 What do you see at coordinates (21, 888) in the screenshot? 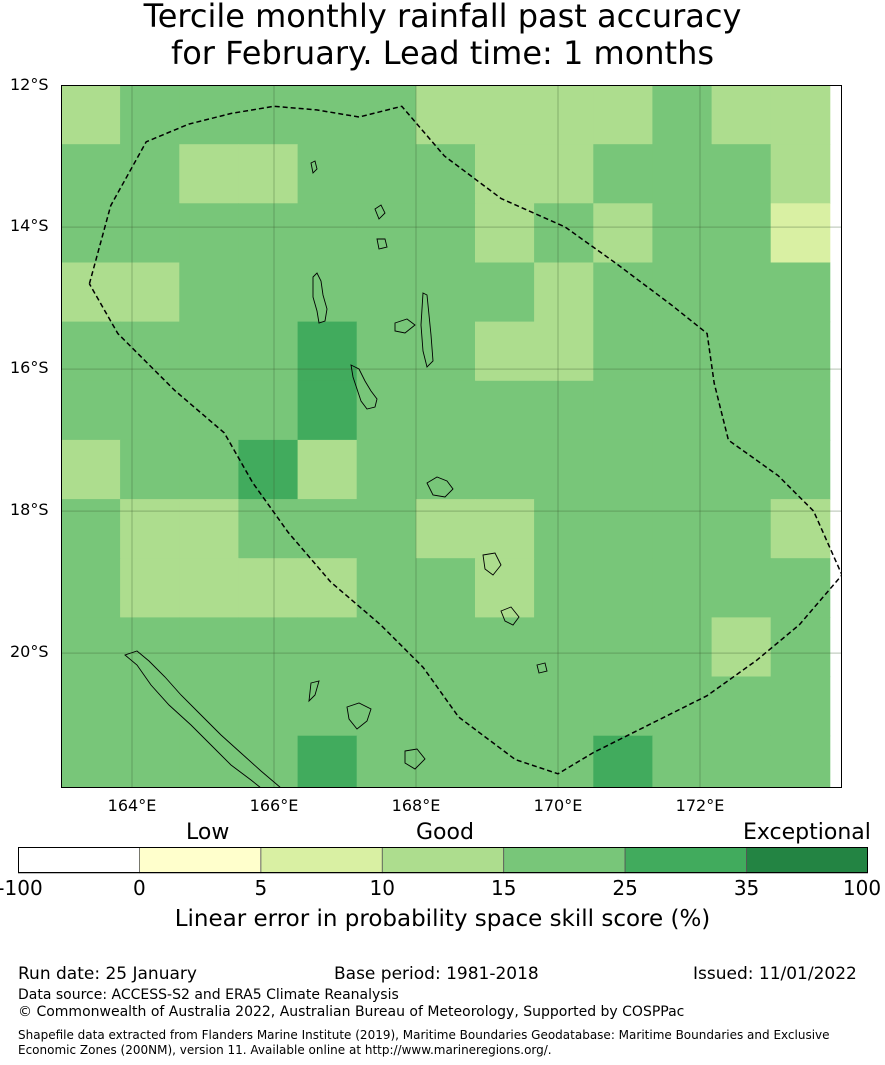
I see `colorbar-tick-label: -100` at bounding box center [21, 888].